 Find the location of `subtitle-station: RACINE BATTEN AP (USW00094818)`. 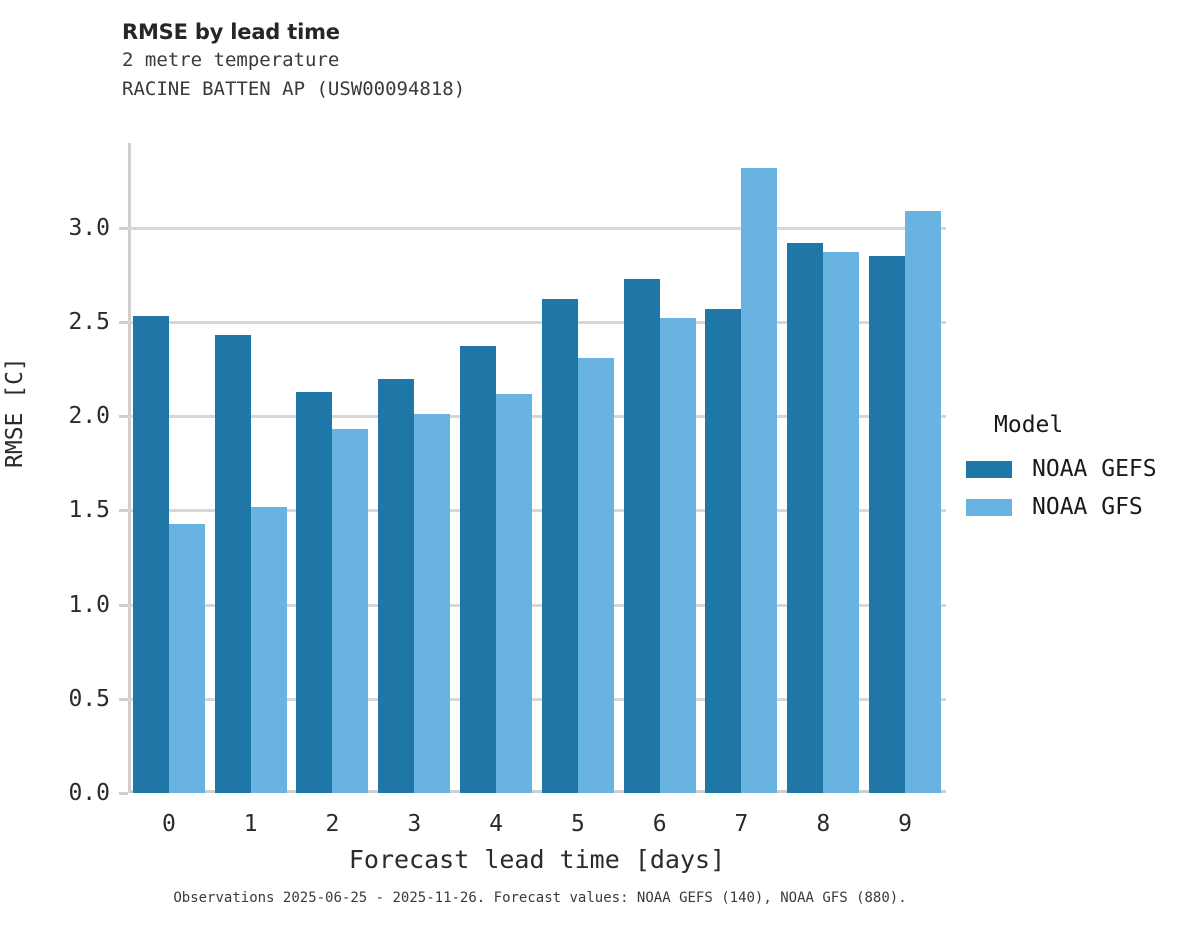

subtitle-station: RACINE BATTEN AP (USW00094818) is located at coordinates (294, 89).